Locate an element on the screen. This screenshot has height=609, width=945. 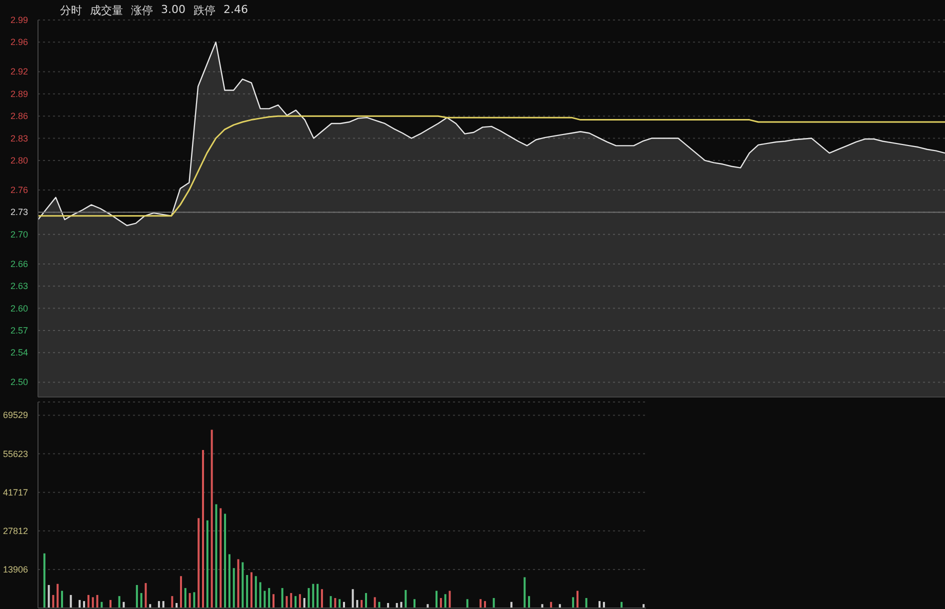
y-tick-label: 2.57 is located at coordinates (19, 330).